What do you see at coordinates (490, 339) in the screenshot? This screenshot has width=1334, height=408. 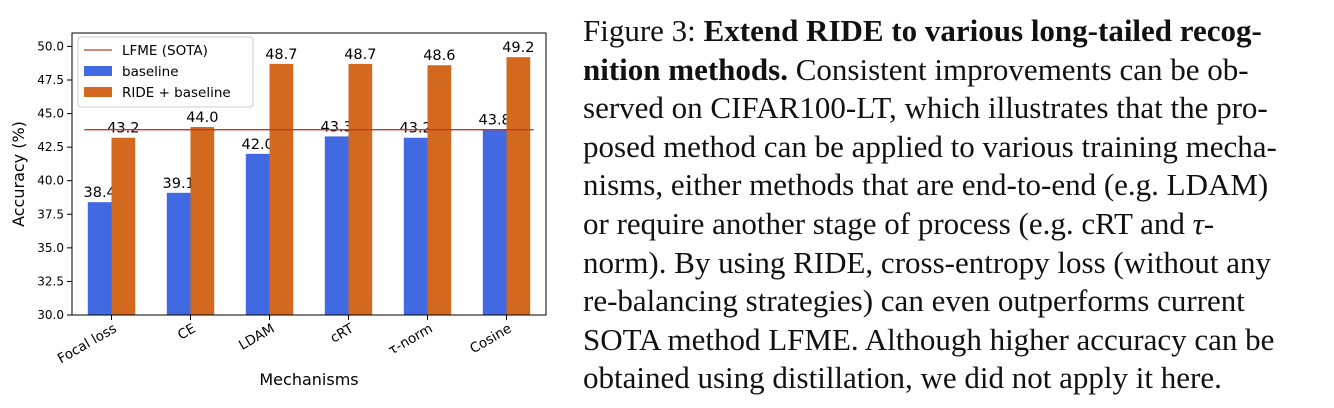 I see `x-tick-label: Cosine` at bounding box center [490, 339].